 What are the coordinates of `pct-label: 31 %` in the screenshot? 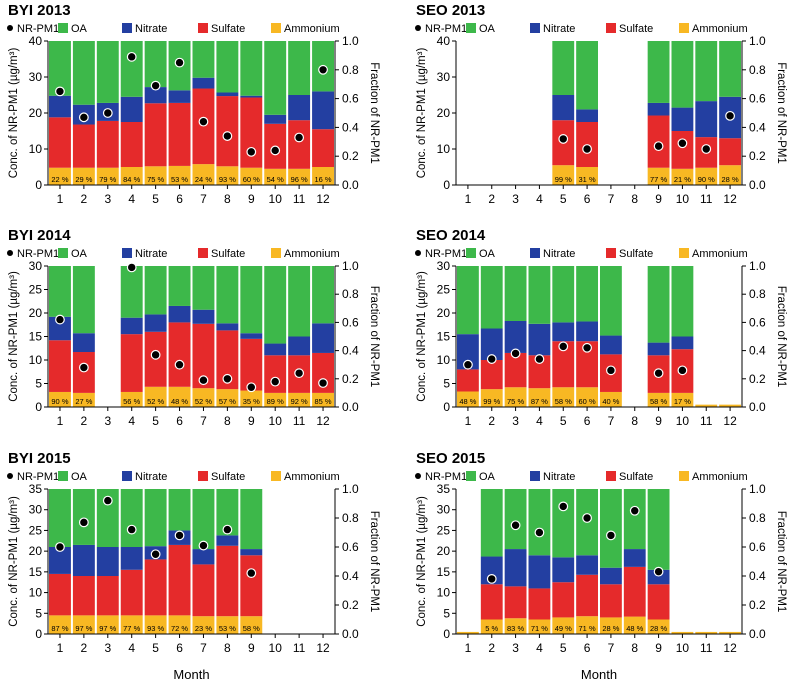 It's located at (587, 179).